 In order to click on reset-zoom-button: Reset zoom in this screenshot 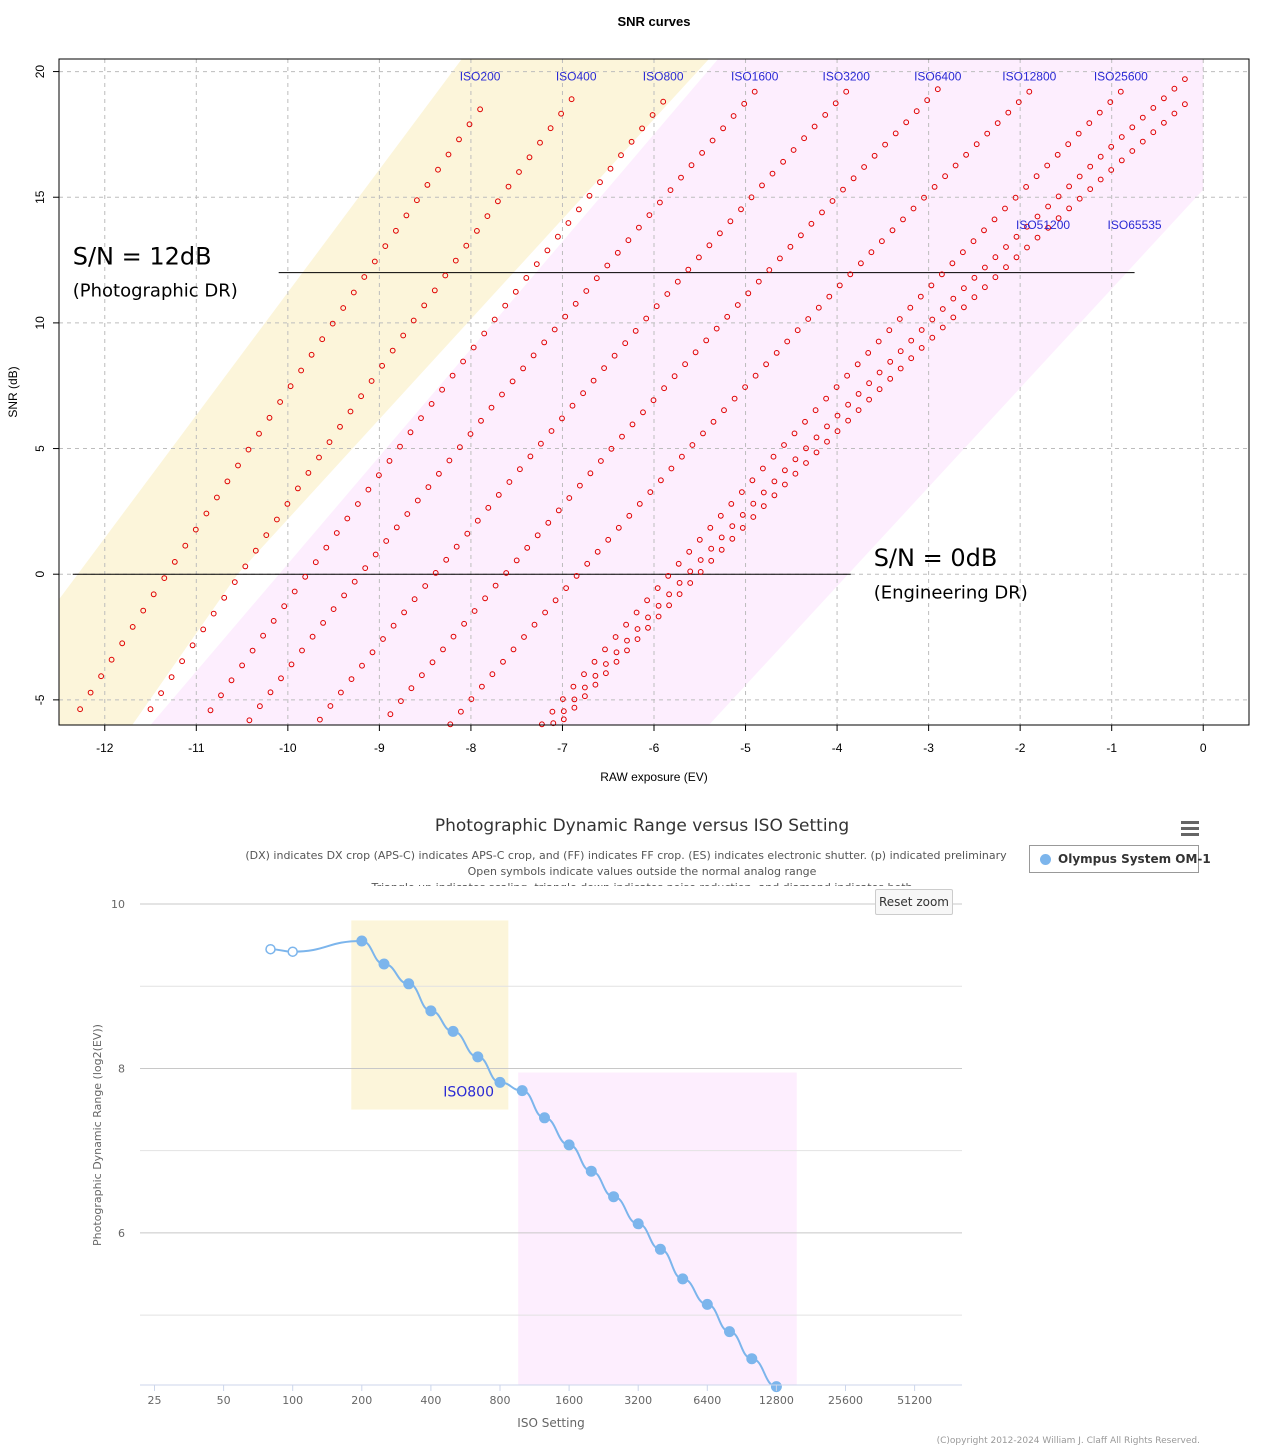, I will do `click(914, 902)`.